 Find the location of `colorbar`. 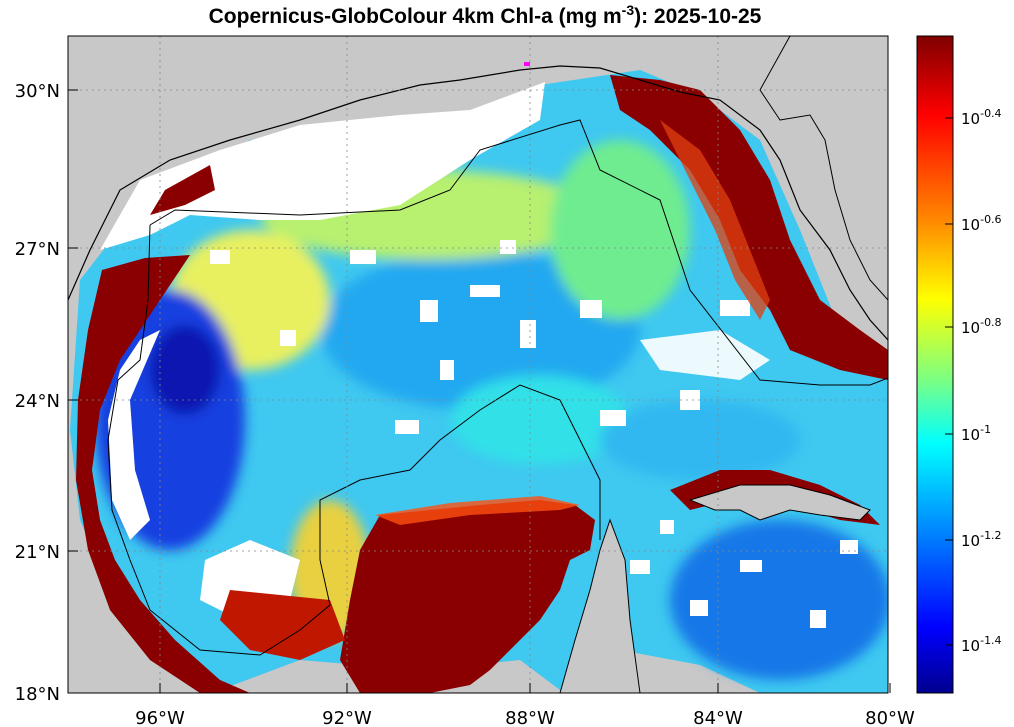

colorbar is located at coordinates (935, 364).